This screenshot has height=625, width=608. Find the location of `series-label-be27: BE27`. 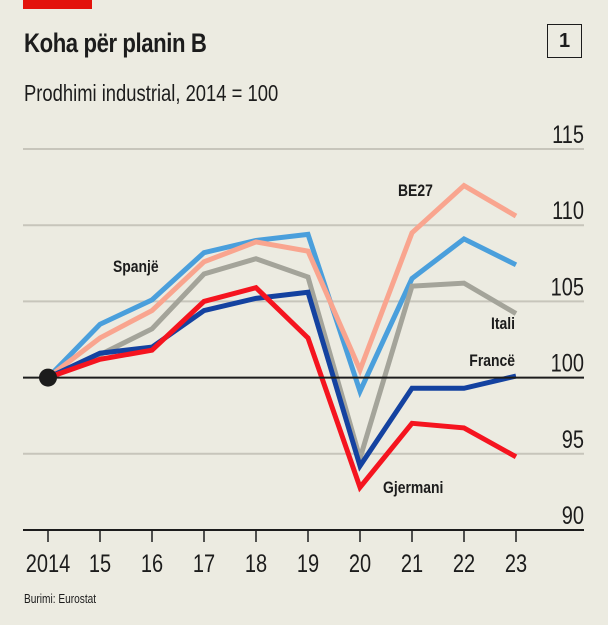

series-label-be27: BE27 is located at coordinates (415, 191).